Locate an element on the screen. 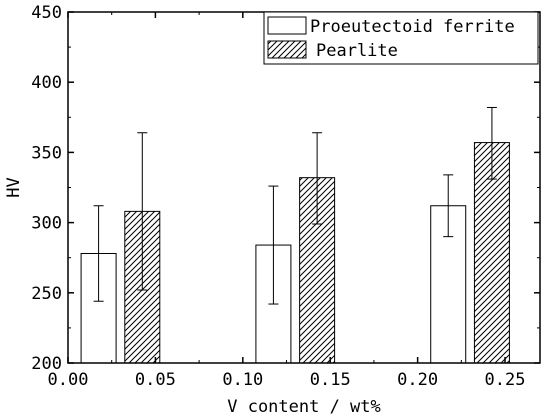 The width and height of the screenshot is (550, 420). legend: Proeutectoid ferrite Pearlite is located at coordinates (401, 38).